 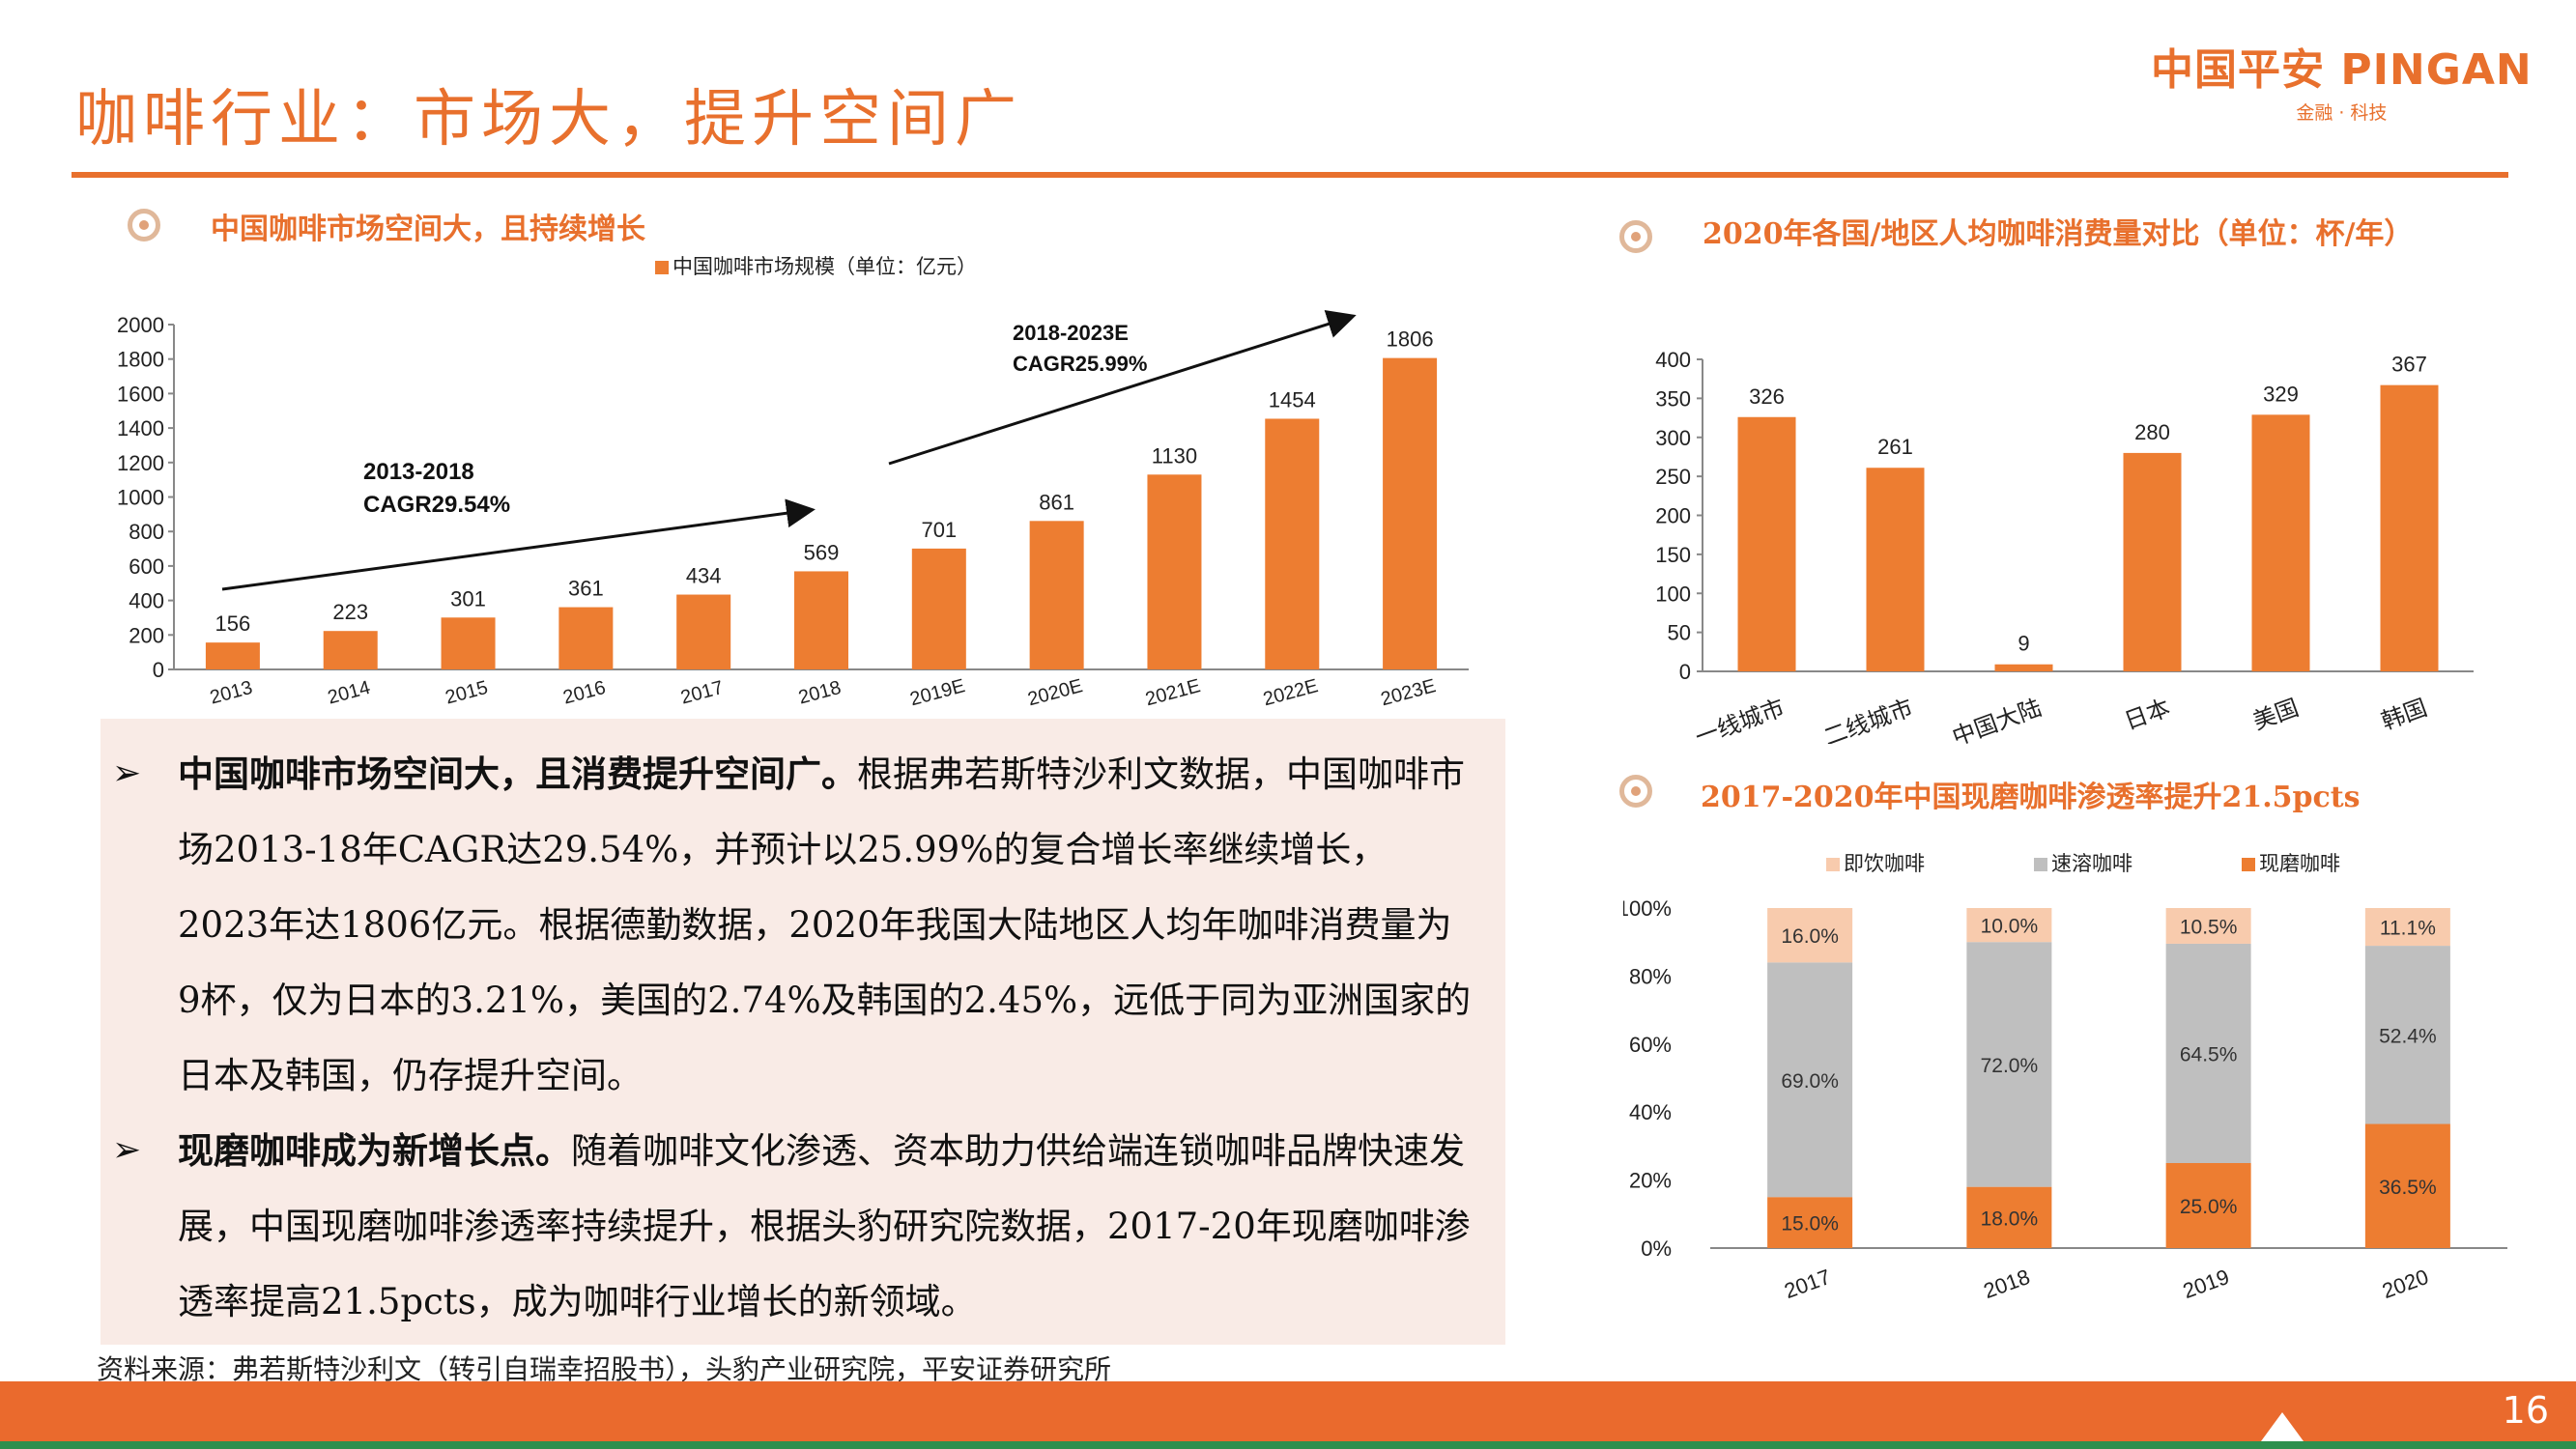 I want to click on bar-value-label: 1130, so click(x=1175, y=455).